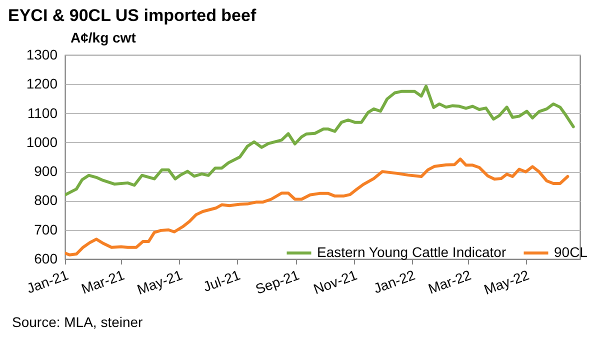 This screenshot has width=605, height=341. What do you see at coordinates (571, 252) in the screenshot?
I see `legend-label: 90CL` at bounding box center [571, 252].